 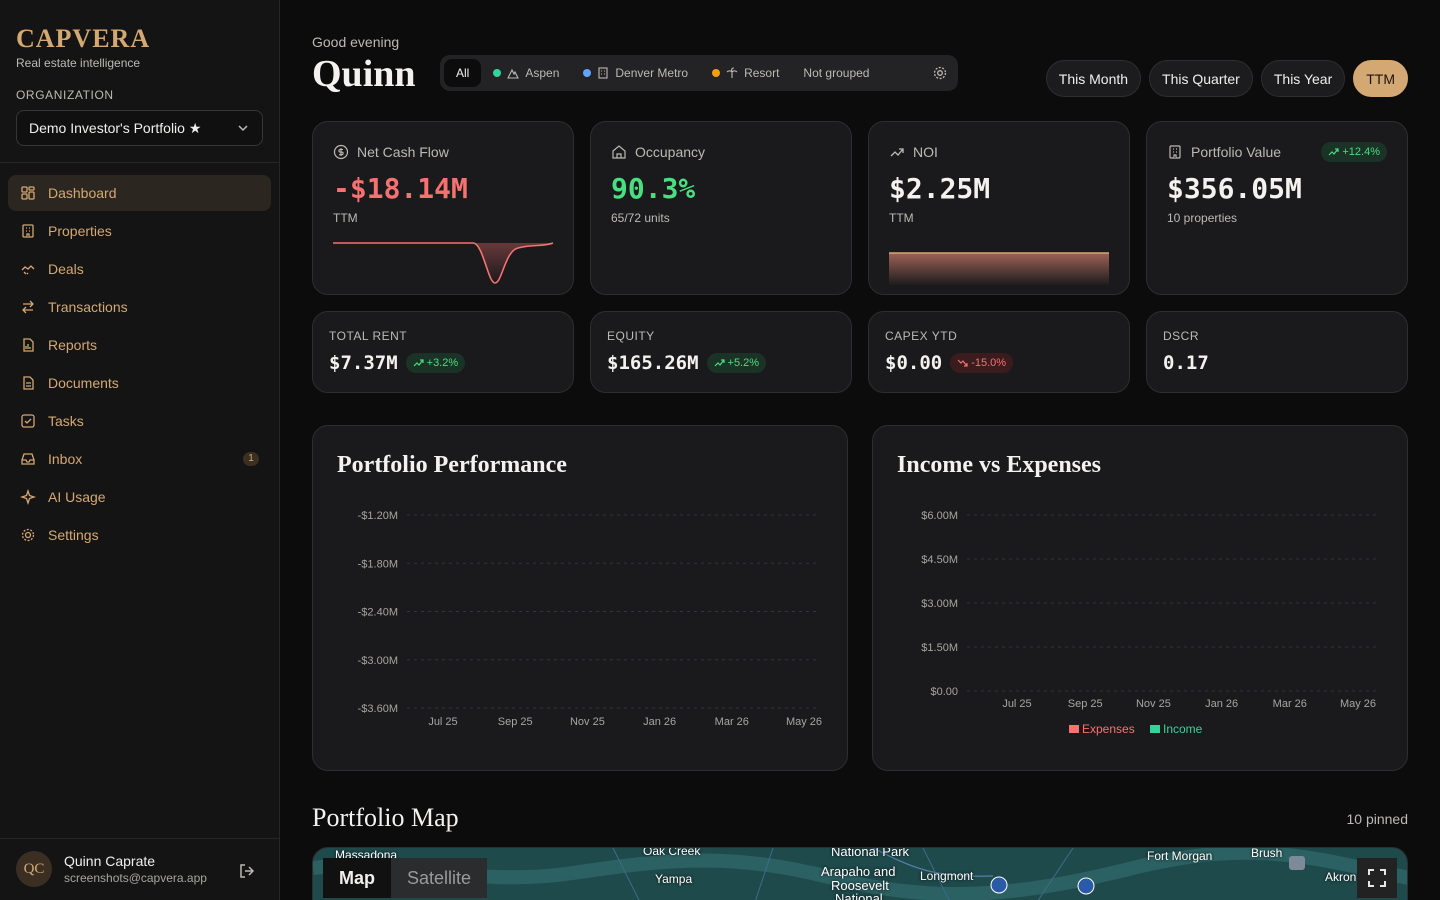 What do you see at coordinates (526, 73) in the screenshot?
I see `group-filter-aspen: Aspen` at bounding box center [526, 73].